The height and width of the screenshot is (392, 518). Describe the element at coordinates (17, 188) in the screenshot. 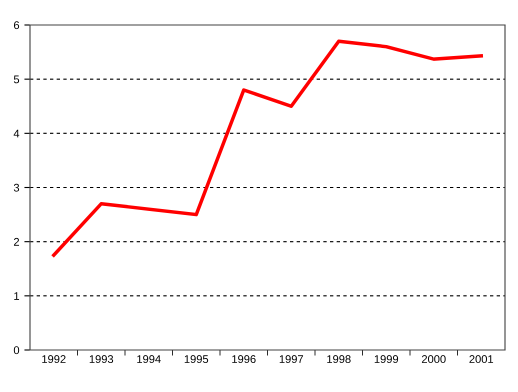

I see `y-tick-label: 3` at that location.